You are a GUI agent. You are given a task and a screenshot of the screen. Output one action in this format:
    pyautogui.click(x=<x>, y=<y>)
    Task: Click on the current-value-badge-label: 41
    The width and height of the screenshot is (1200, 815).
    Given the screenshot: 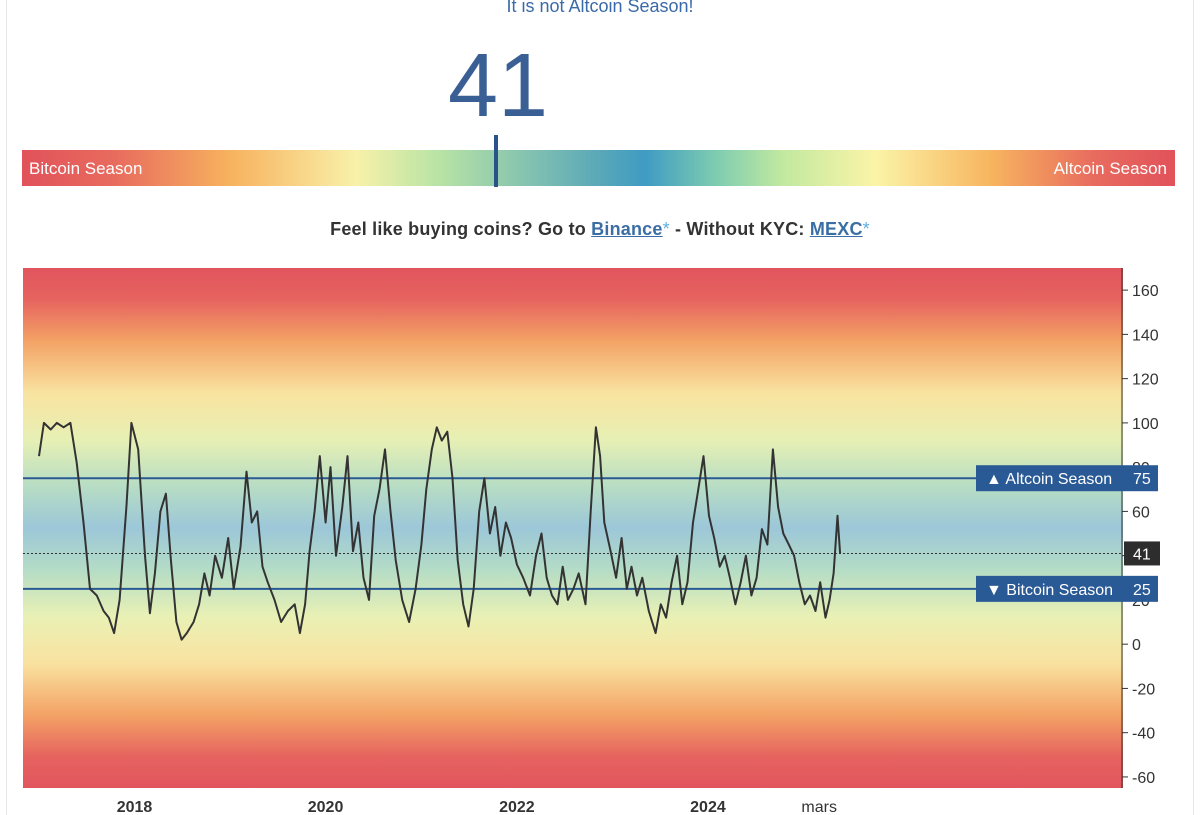 What is the action you would take?
    pyautogui.click(x=1142, y=554)
    